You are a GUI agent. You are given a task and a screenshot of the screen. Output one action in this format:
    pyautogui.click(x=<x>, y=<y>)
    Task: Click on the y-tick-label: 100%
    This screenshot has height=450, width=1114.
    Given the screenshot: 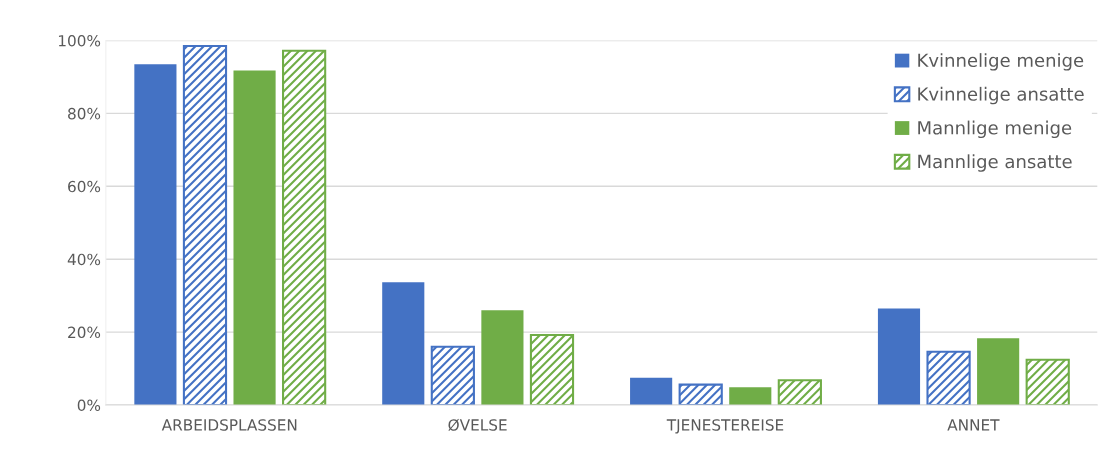 What is the action you would take?
    pyautogui.click(x=79, y=40)
    